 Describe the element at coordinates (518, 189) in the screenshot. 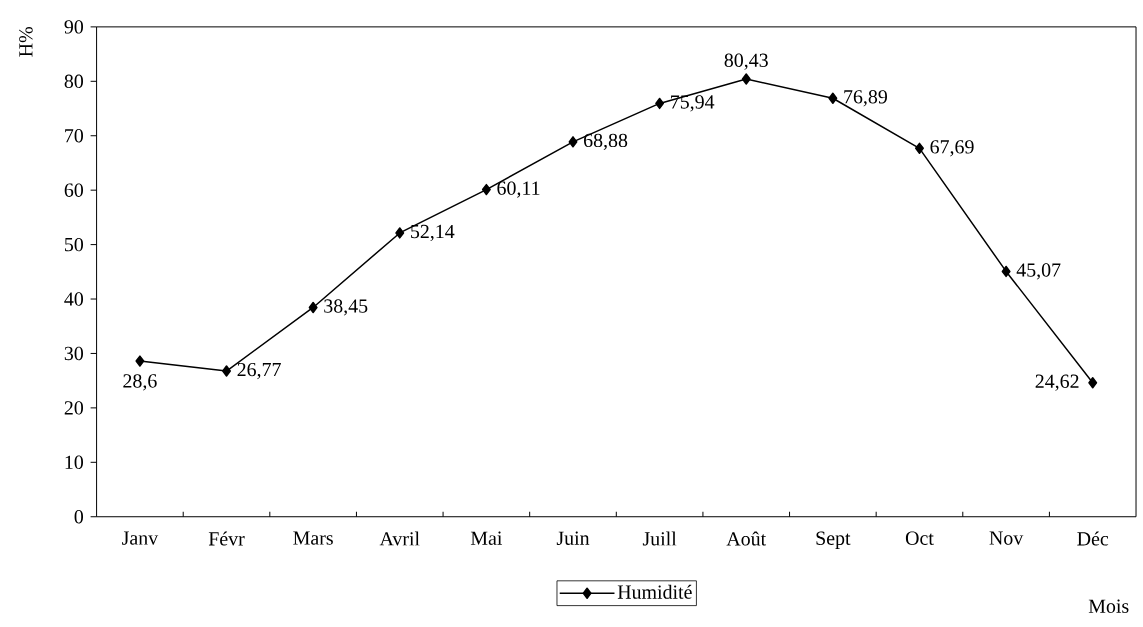

I see `data-label: 60,11` at that location.